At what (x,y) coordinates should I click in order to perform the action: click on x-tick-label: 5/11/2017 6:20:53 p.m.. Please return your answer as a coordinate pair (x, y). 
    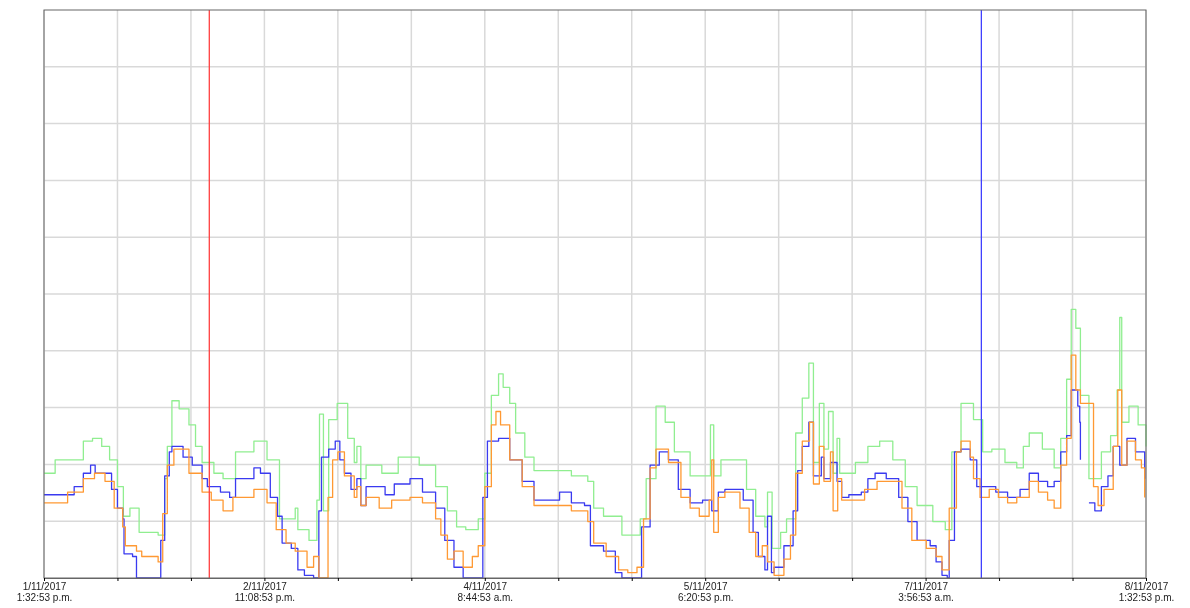
    Looking at the image, I should click on (705, 592).